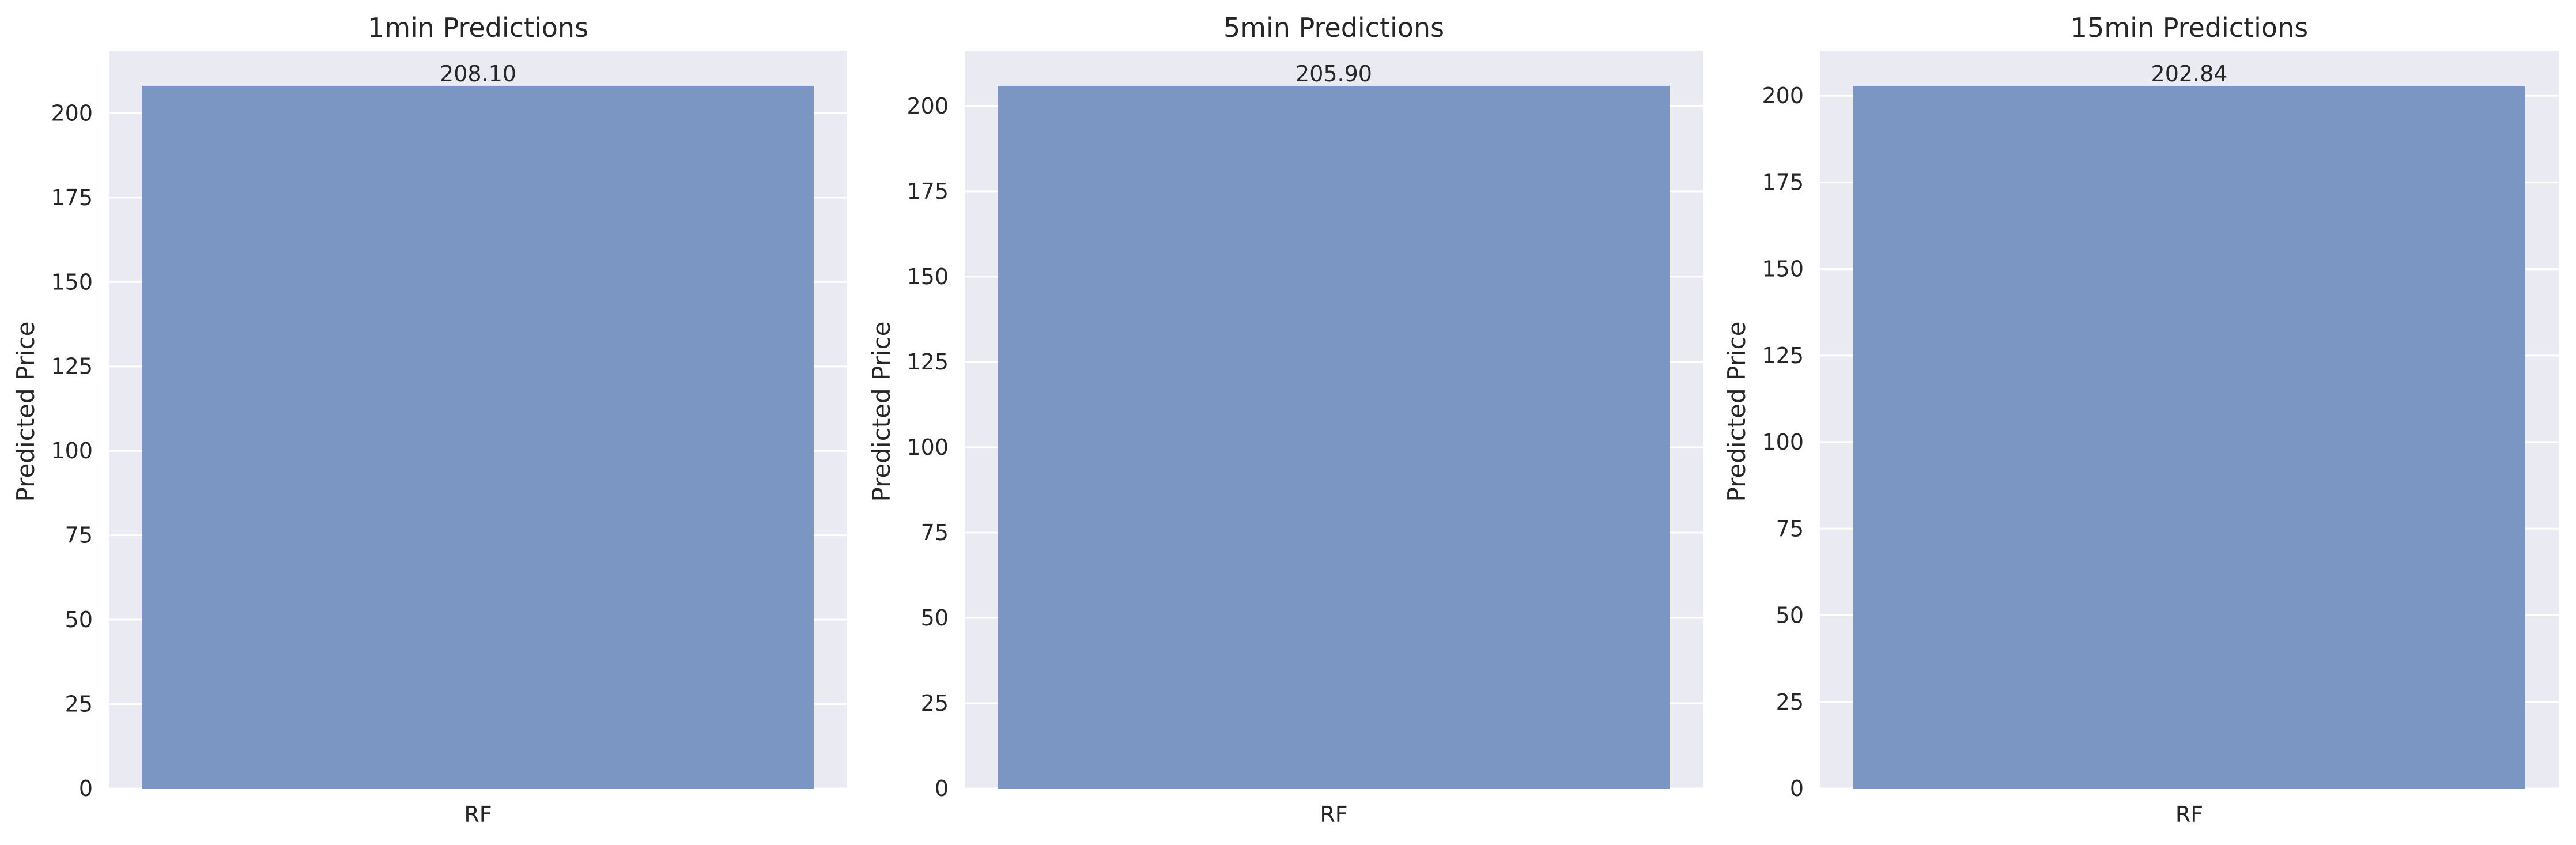 The height and width of the screenshot is (845, 2576). I want to click on bar-value-label: 208.10, so click(478, 73).